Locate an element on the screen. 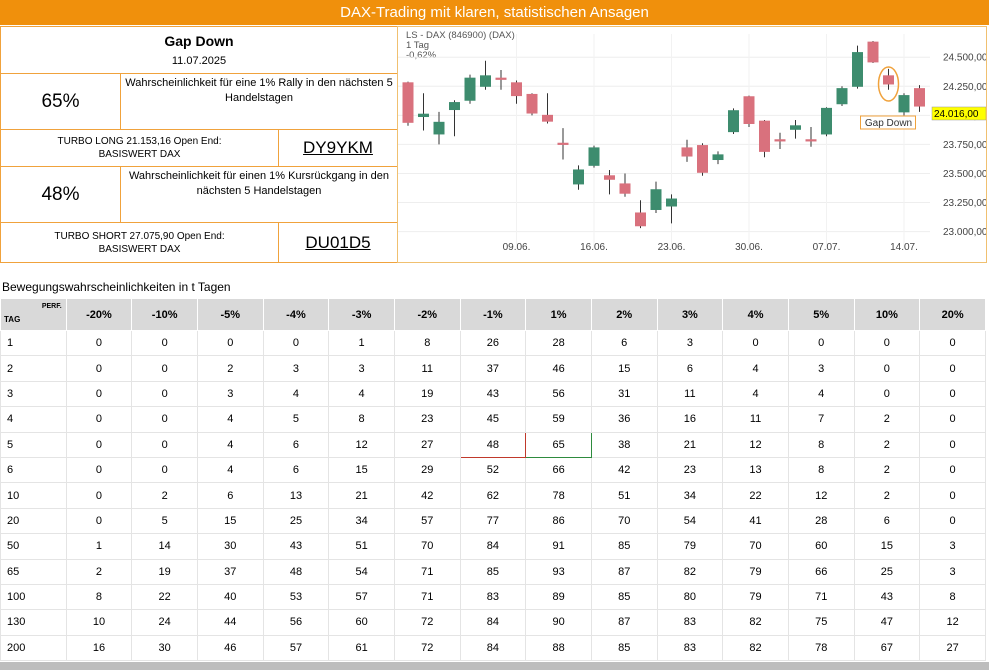 The height and width of the screenshot is (670, 989). table-row: 20 0 5 15 25 34 57 77 86 70 54 41 28 6 0 is located at coordinates (493, 521).